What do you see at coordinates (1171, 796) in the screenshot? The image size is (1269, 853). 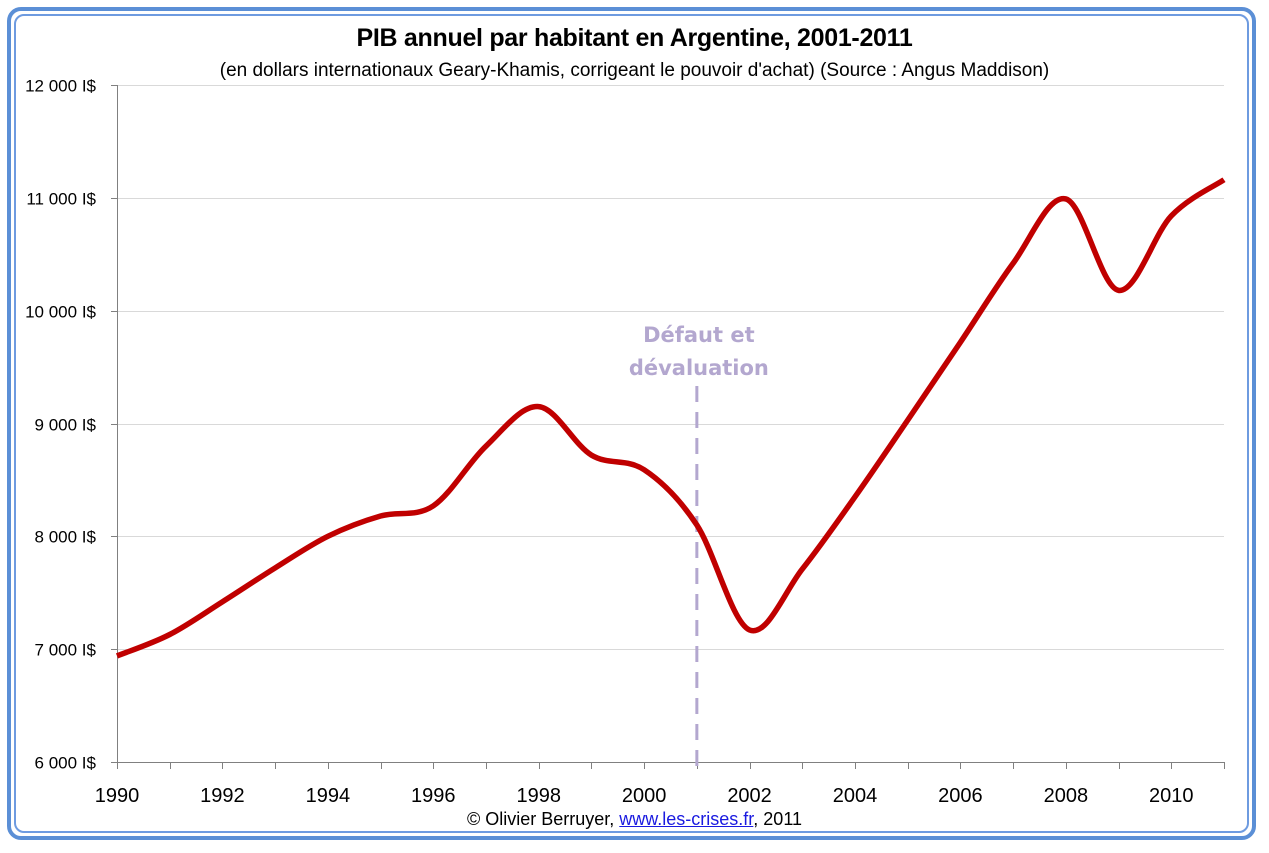 I see `x-tick-label: 2010` at bounding box center [1171, 796].